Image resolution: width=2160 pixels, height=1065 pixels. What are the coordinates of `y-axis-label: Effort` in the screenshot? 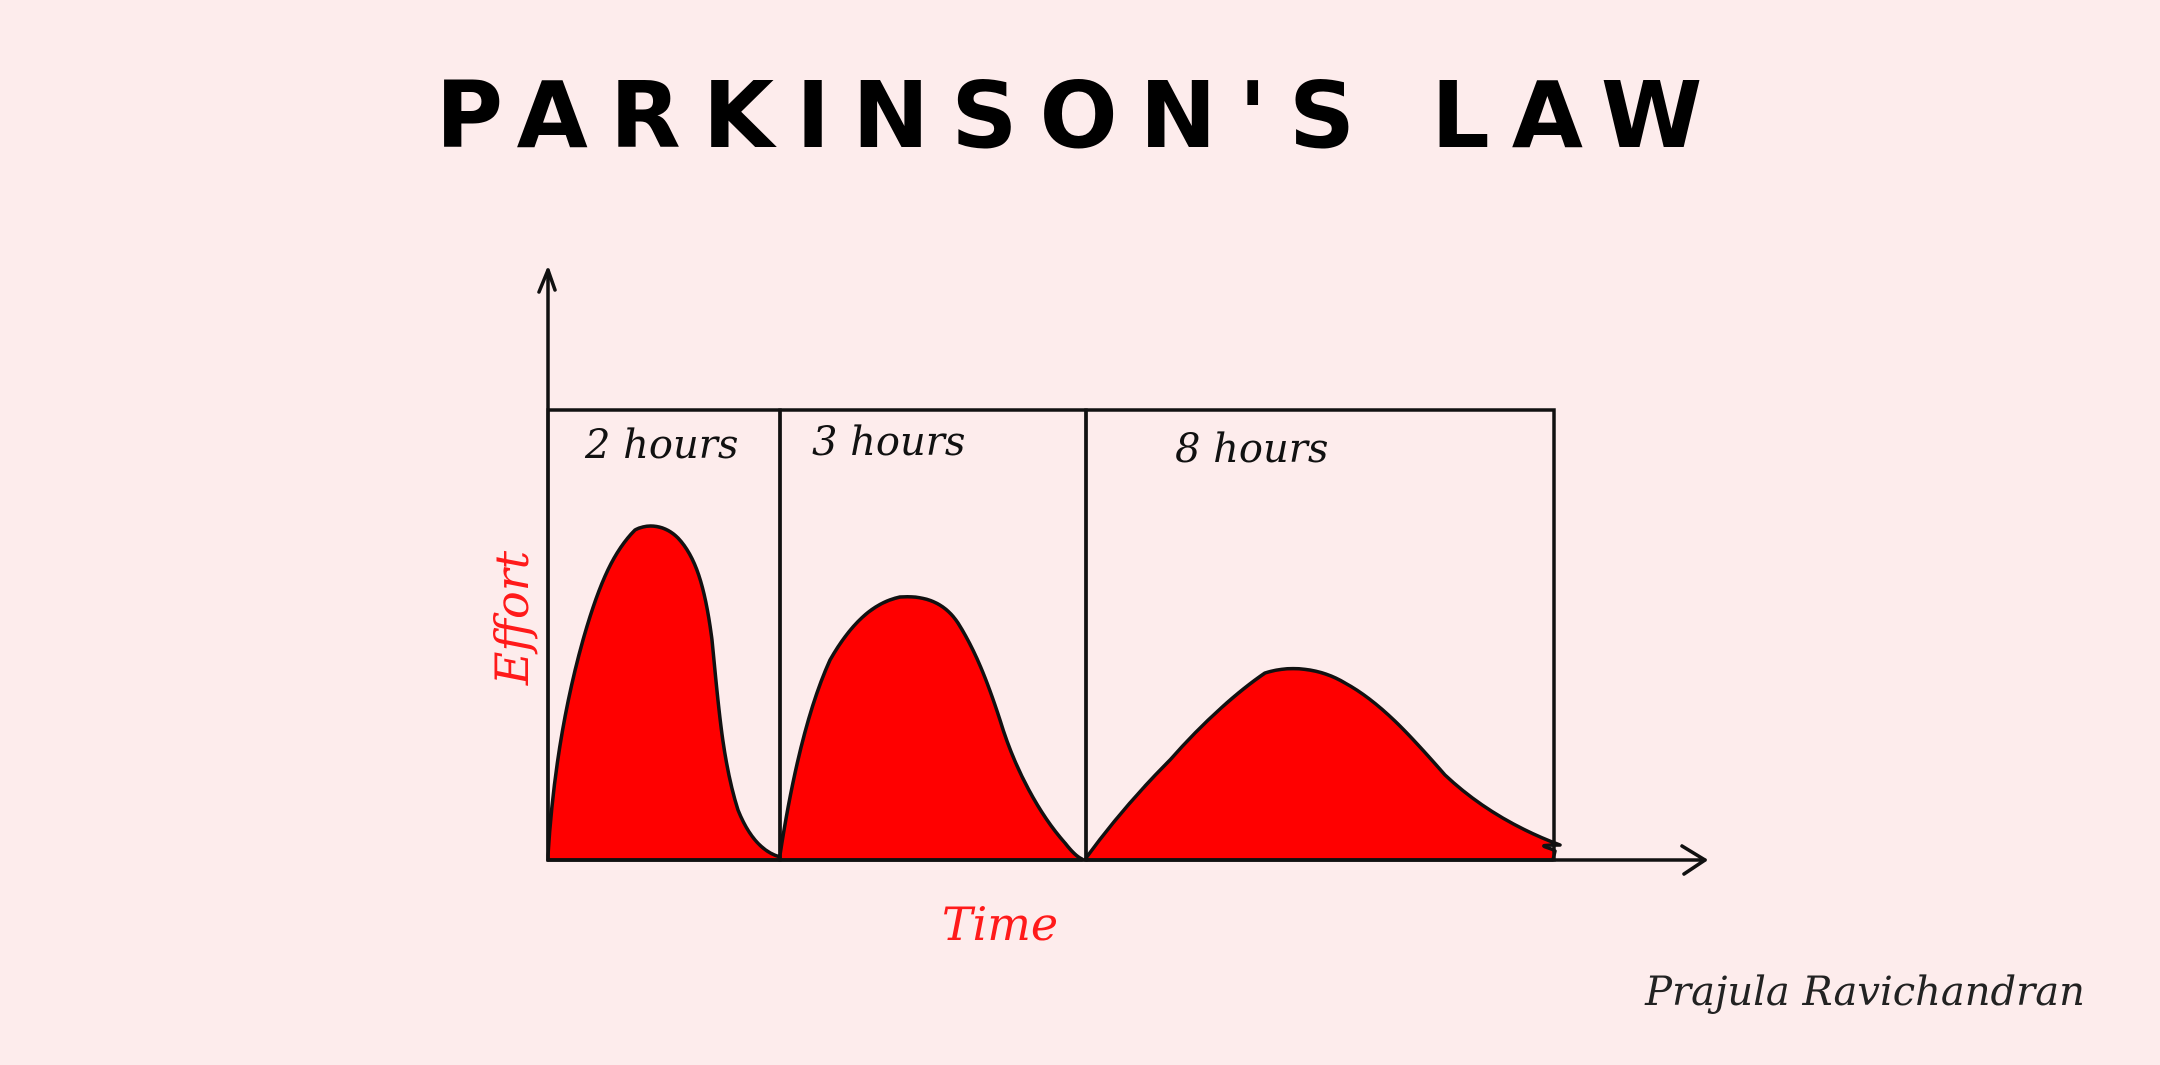 It's located at (512, 618).